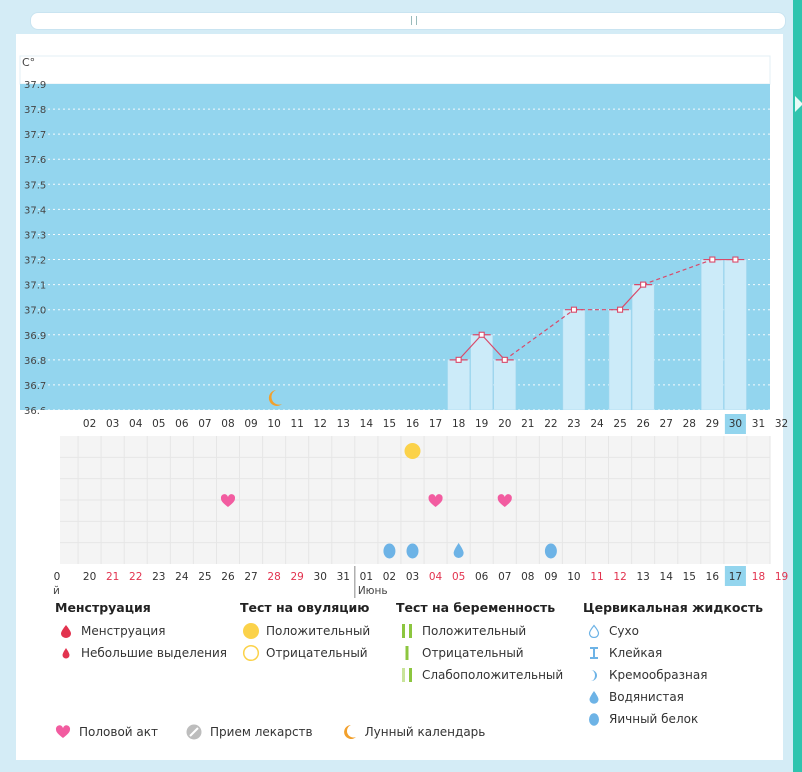 This screenshot has width=802, height=772. I want to click on heart-icon, so click(63, 731).